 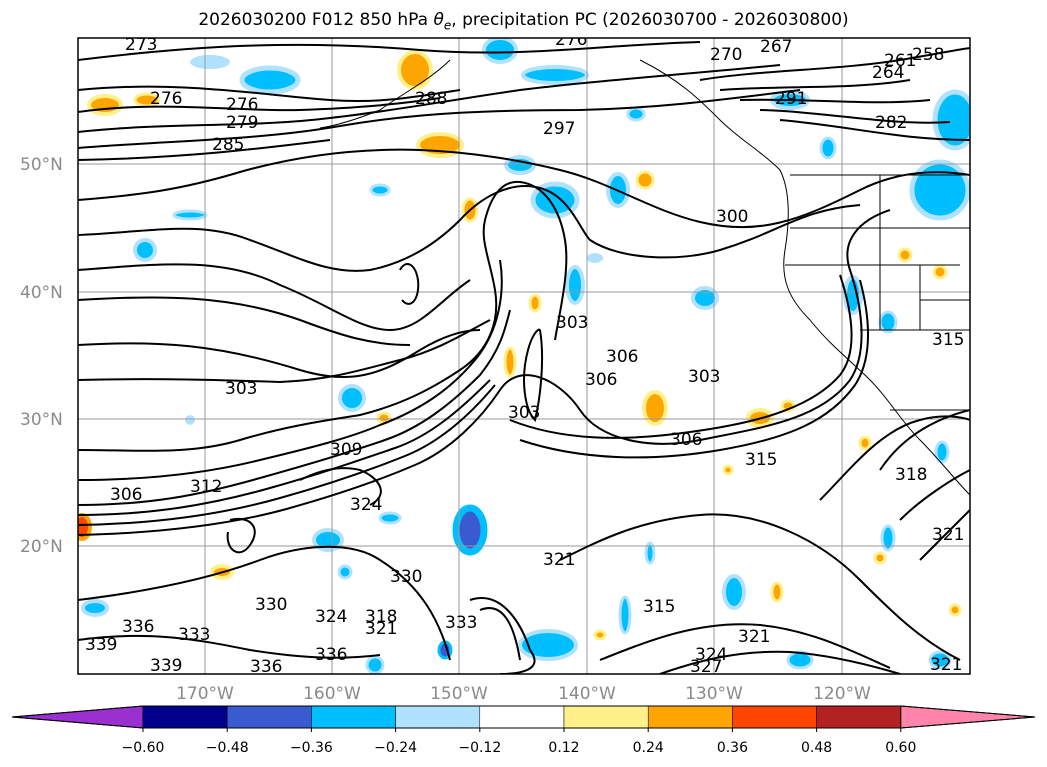 What do you see at coordinates (706, 667) in the screenshot?
I see `contour-label: 327` at bounding box center [706, 667].